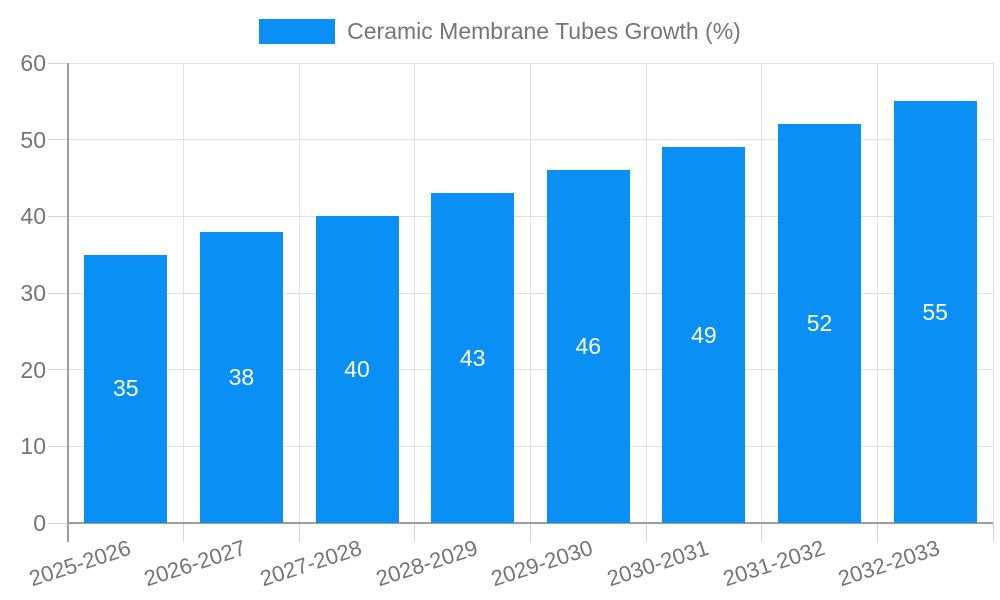  I want to click on bar: 40, so click(357, 369).